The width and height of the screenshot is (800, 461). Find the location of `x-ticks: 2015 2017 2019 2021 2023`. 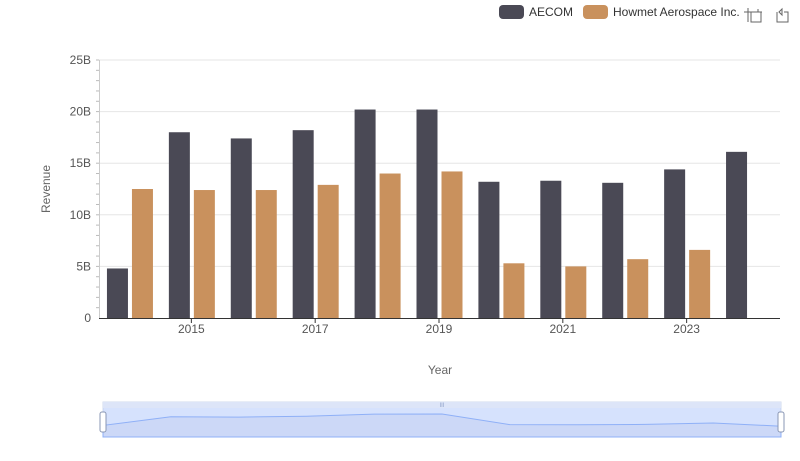

x-ticks: 2015 2017 2019 2021 2023 is located at coordinates (439, 327).